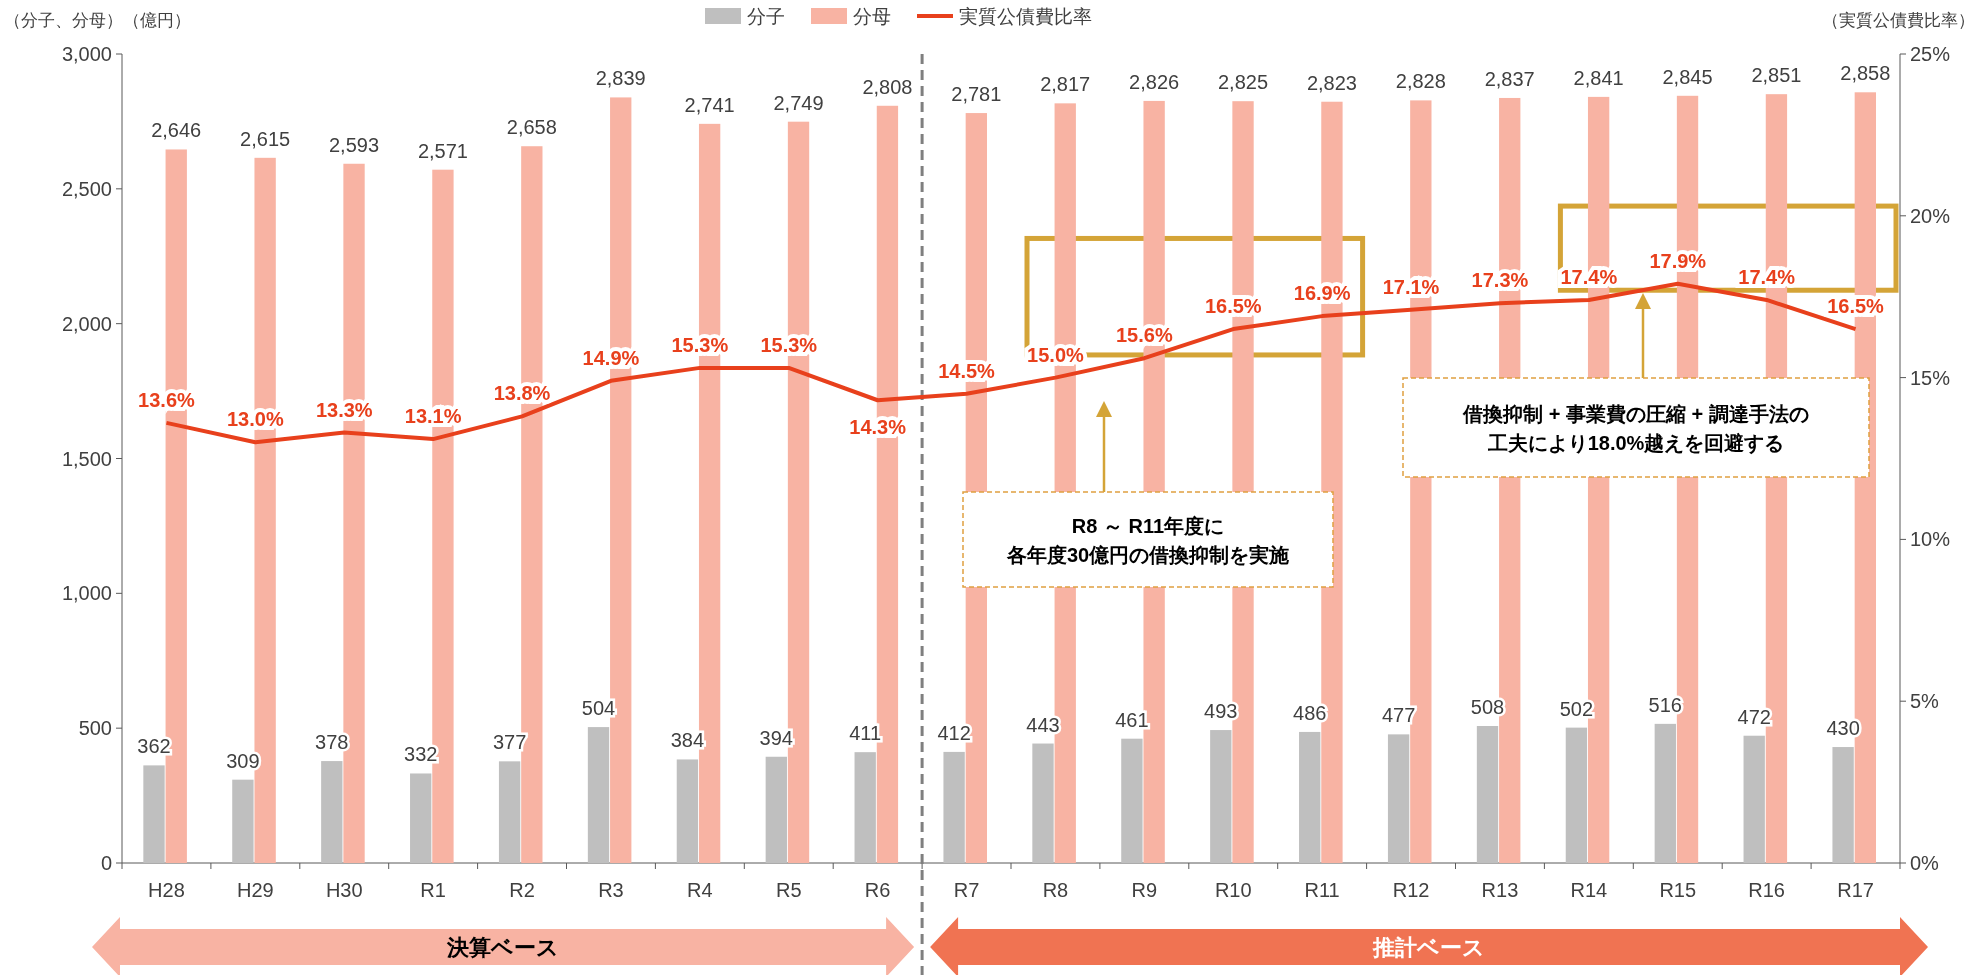 The image size is (1979, 975). What do you see at coordinates (877, 890) in the screenshot?
I see `x-tick-label: R6` at bounding box center [877, 890].